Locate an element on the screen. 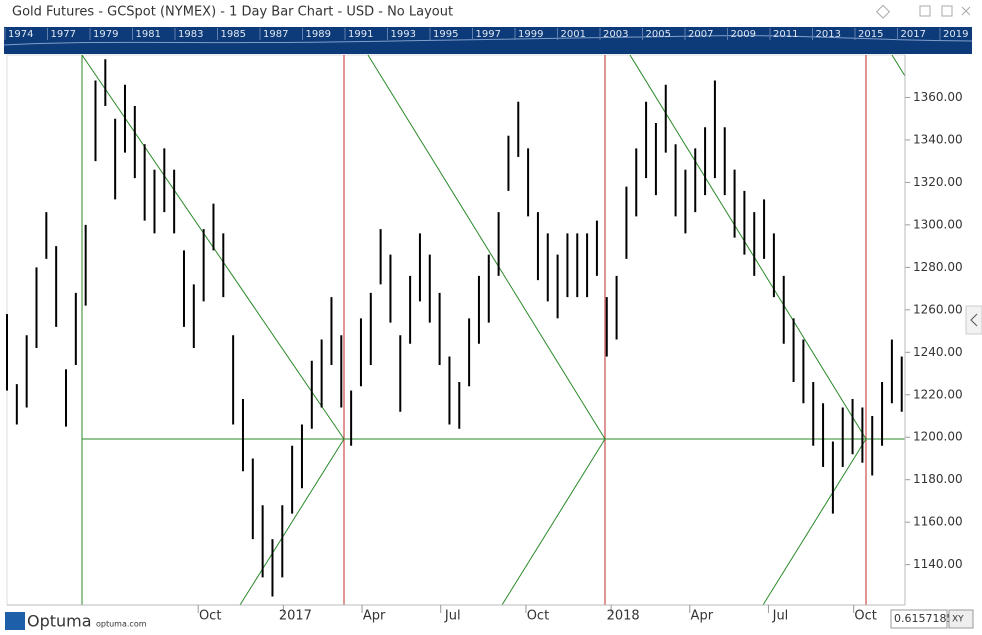 This screenshot has width=982, height=635. mode-button is located at coordinates (961, 619).